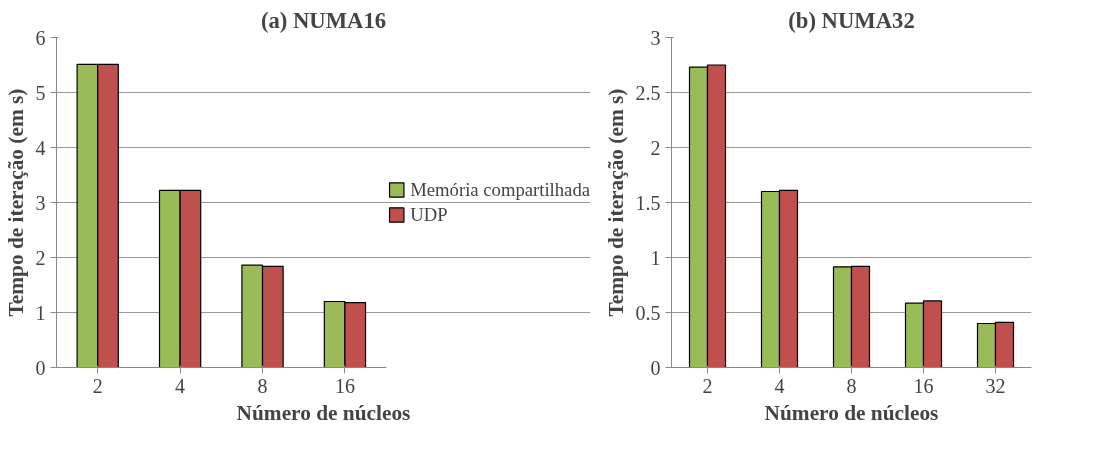 The height and width of the screenshot is (461, 1105). I want to click on y-tick-label: 1.5, so click(648, 202).